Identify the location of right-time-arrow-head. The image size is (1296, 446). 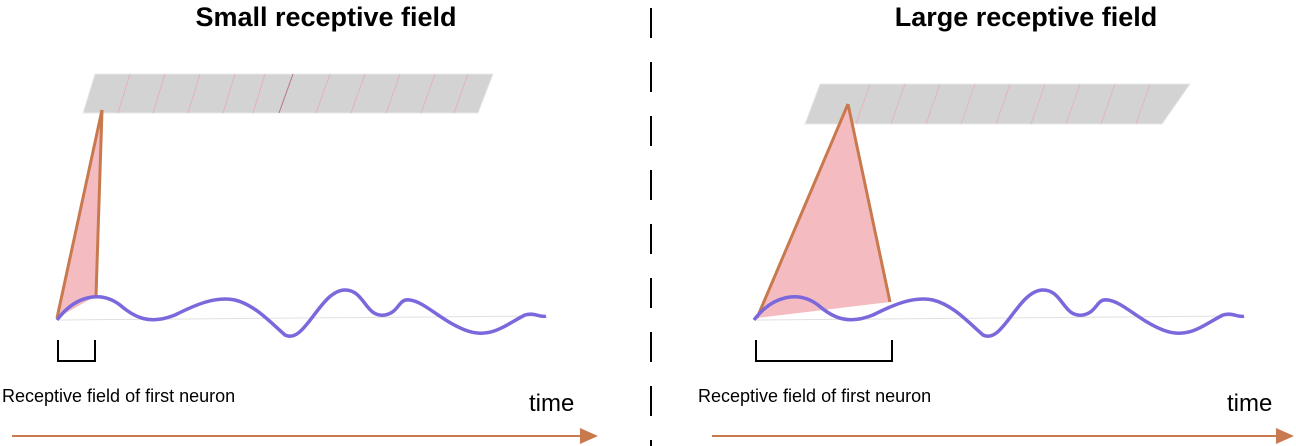
(1285, 436).